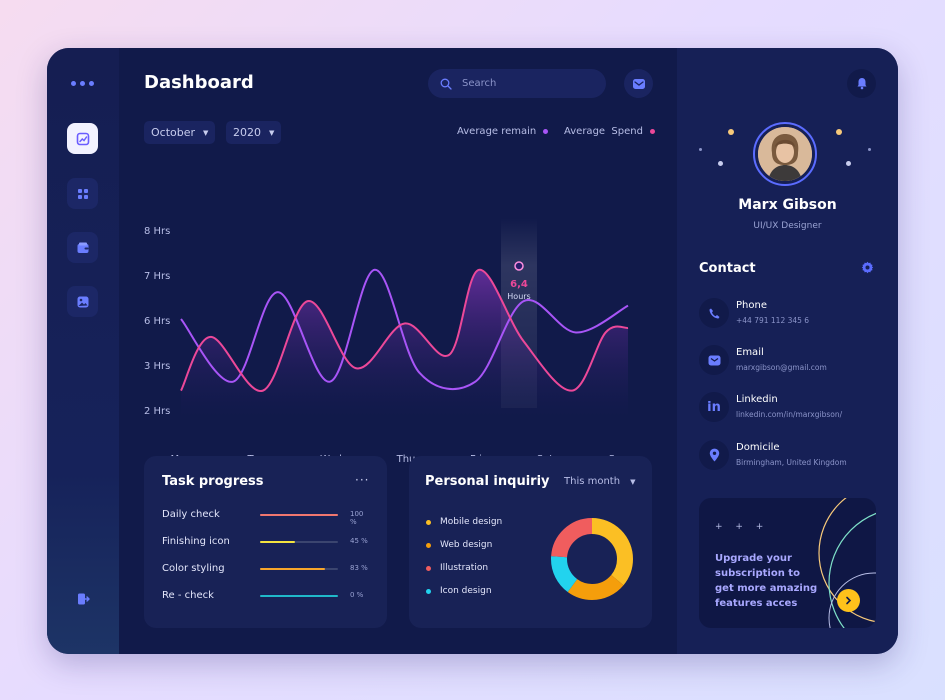 Image resolution: width=945 pixels, height=700 pixels. What do you see at coordinates (247, 132) in the screenshot?
I see `year-select-value: 2020` at bounding box center [247, 132].